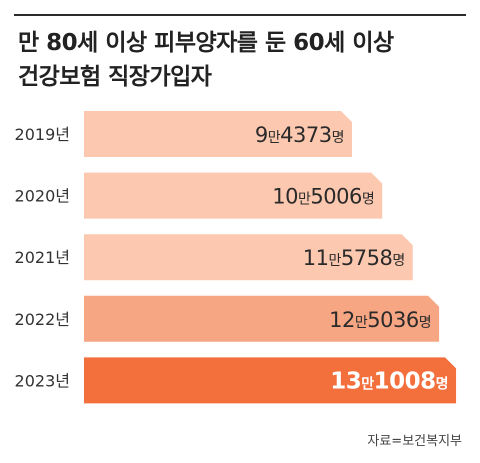  I want to click on title-line-2: 건강보험 직장가입자, so click(115, 77).